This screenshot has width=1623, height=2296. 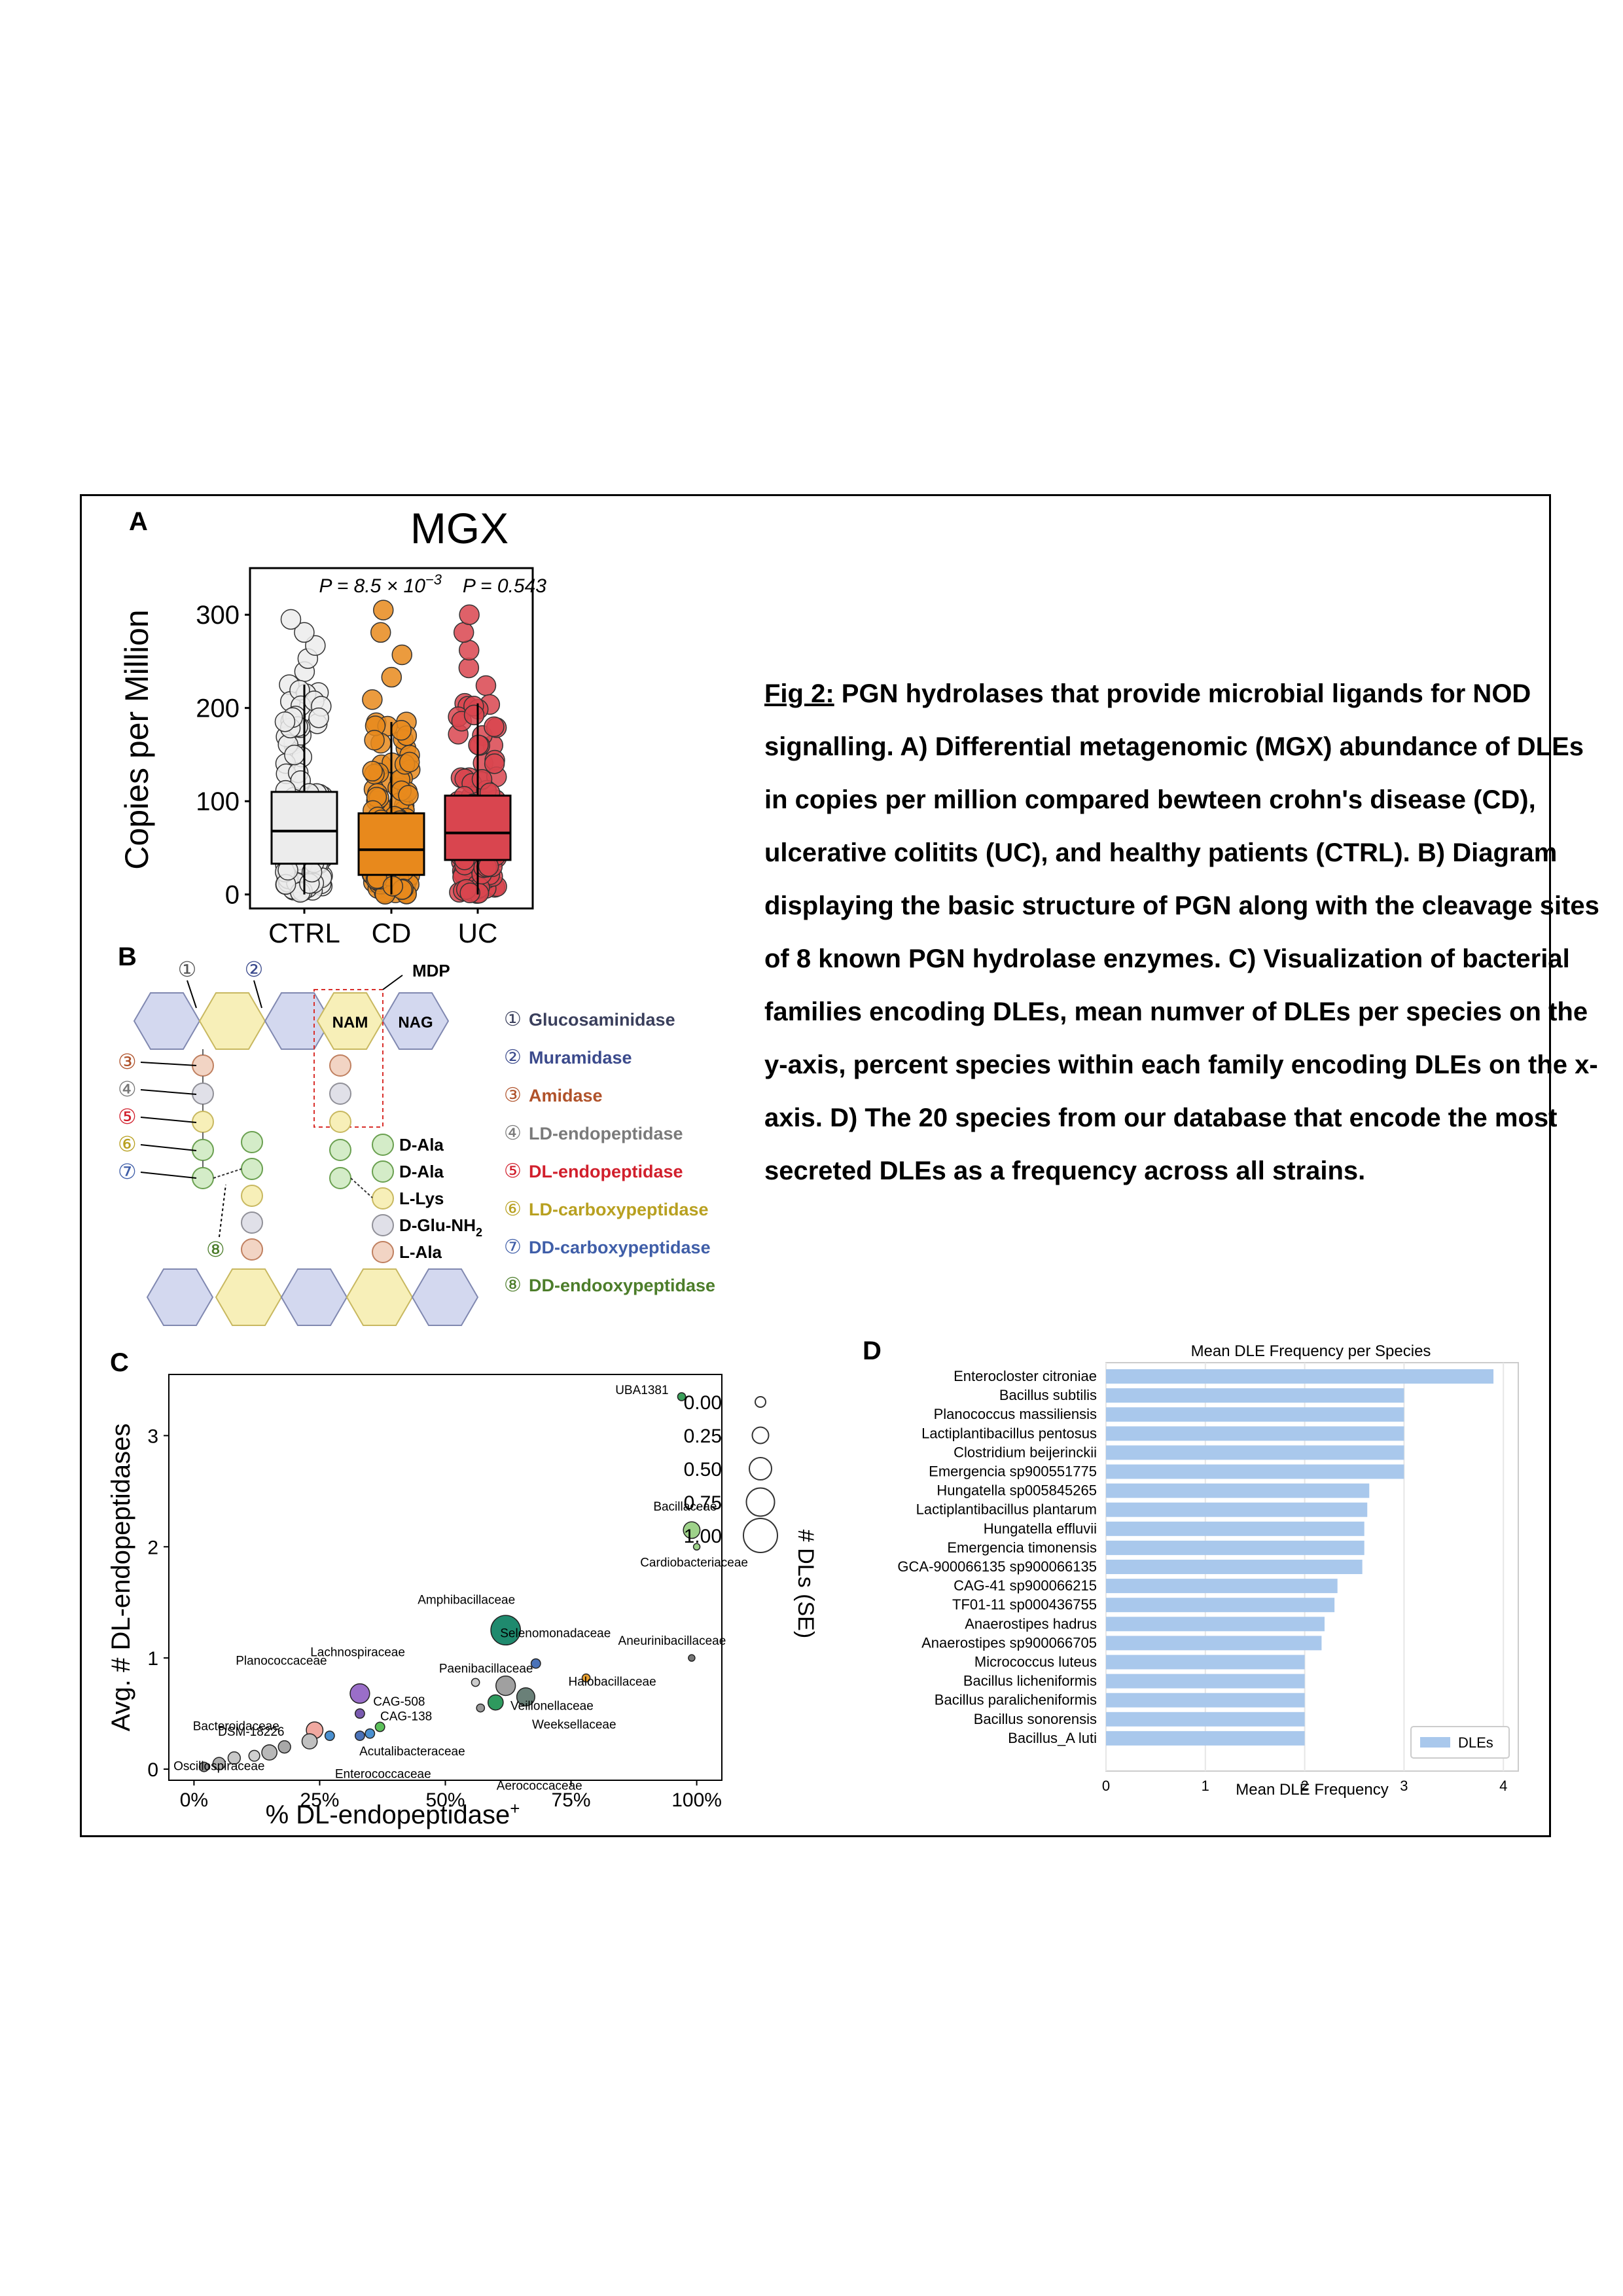 What do you see at coordinates (620, 1247) in the screenshot?
I see `enzyme-name: DD-carboxypeptidase` at bounding box center [620, 1247].